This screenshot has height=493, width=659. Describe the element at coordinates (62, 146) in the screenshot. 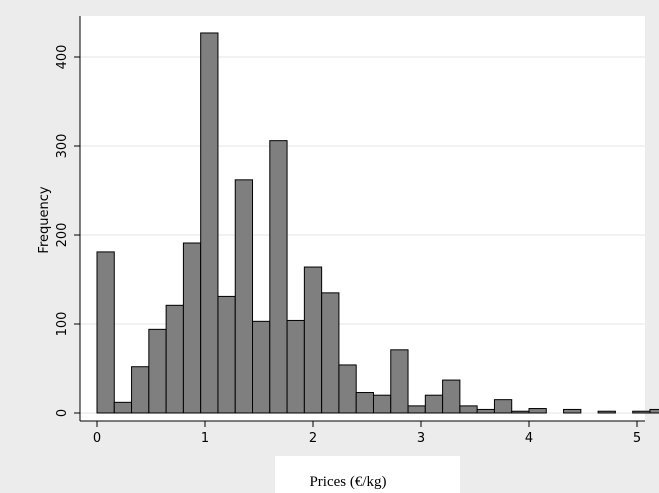

I see `y-tick-label-300: 300` at that location.